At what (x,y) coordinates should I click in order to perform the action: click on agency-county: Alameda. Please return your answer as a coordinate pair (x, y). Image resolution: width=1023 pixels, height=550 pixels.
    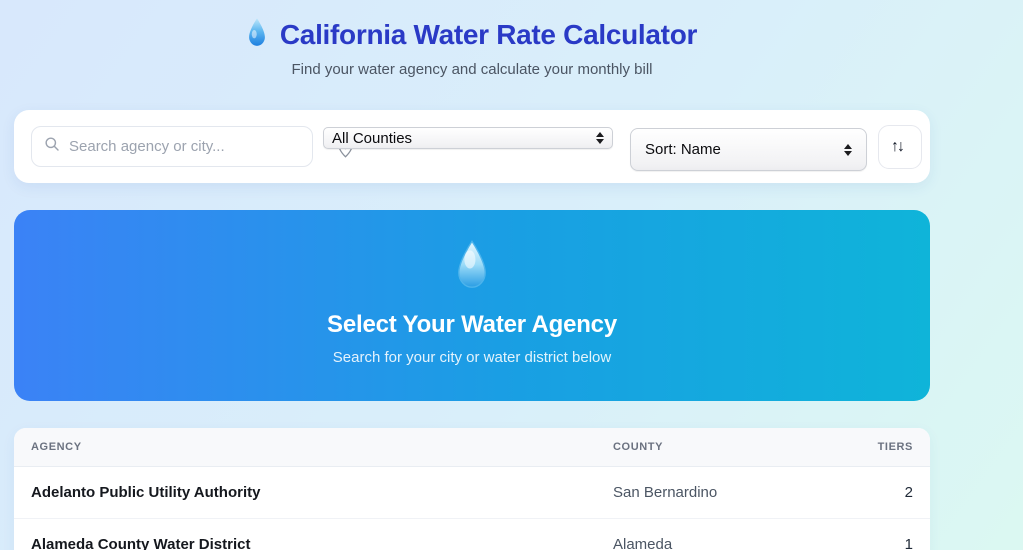
    Looking at the image, I should click on (713, 534).